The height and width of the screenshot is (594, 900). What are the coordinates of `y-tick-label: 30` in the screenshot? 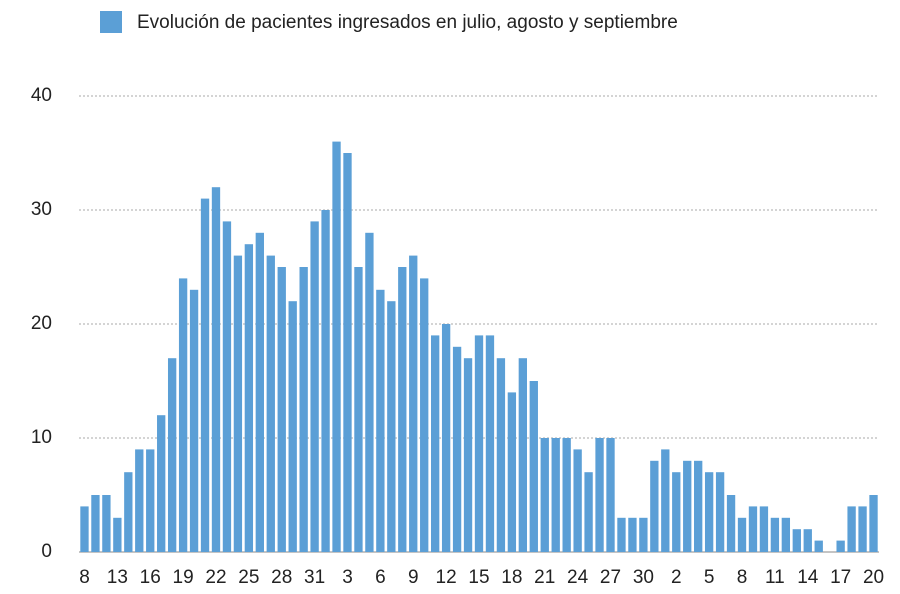 It's located at (41, 209).